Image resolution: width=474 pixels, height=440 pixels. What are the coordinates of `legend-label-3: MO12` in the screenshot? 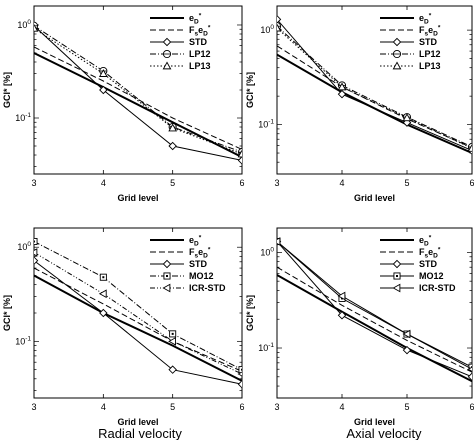 It's located at (431, 276).